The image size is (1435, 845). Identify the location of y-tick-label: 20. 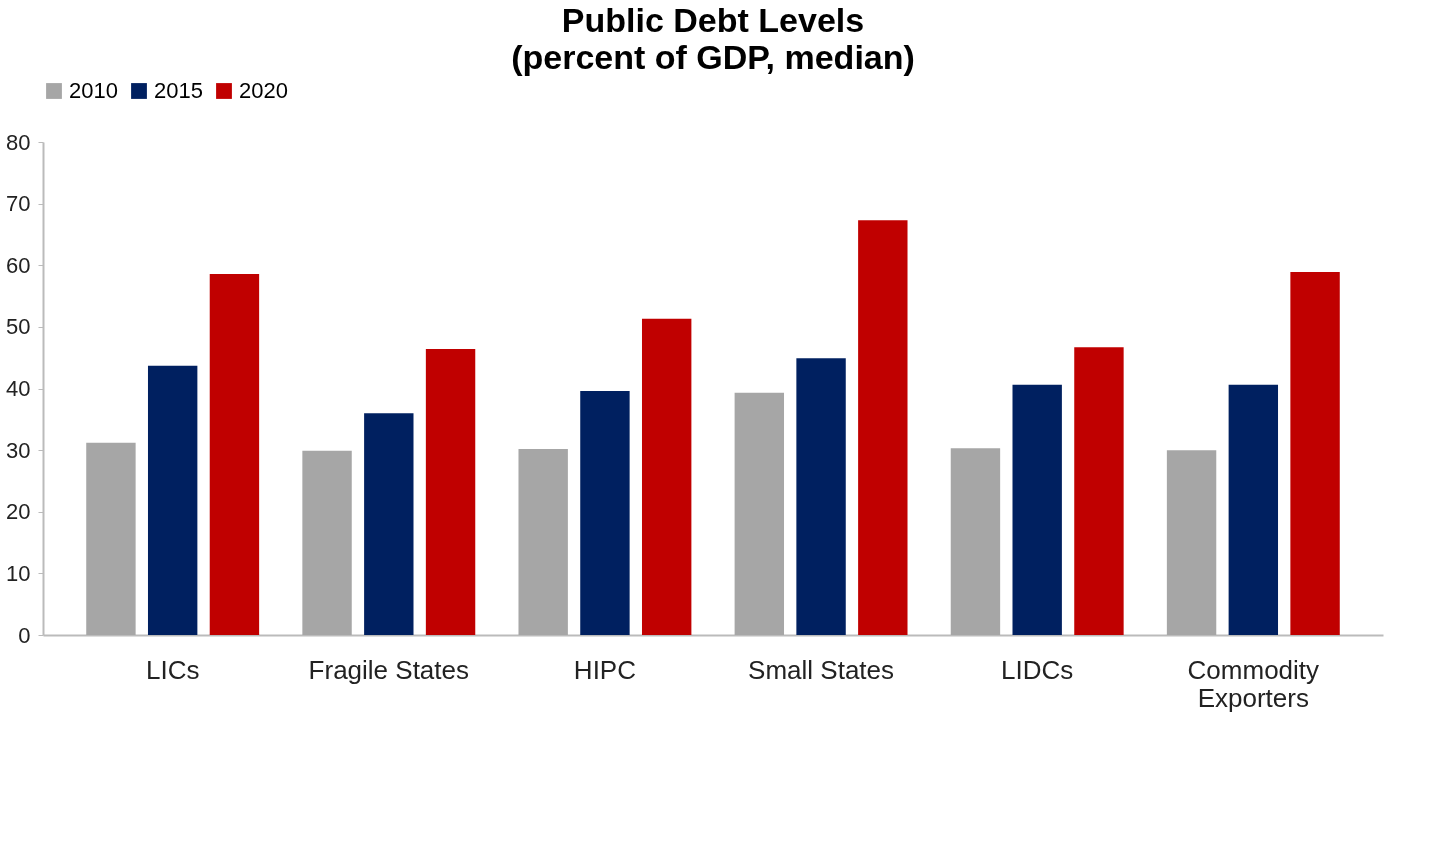
(18, 512).